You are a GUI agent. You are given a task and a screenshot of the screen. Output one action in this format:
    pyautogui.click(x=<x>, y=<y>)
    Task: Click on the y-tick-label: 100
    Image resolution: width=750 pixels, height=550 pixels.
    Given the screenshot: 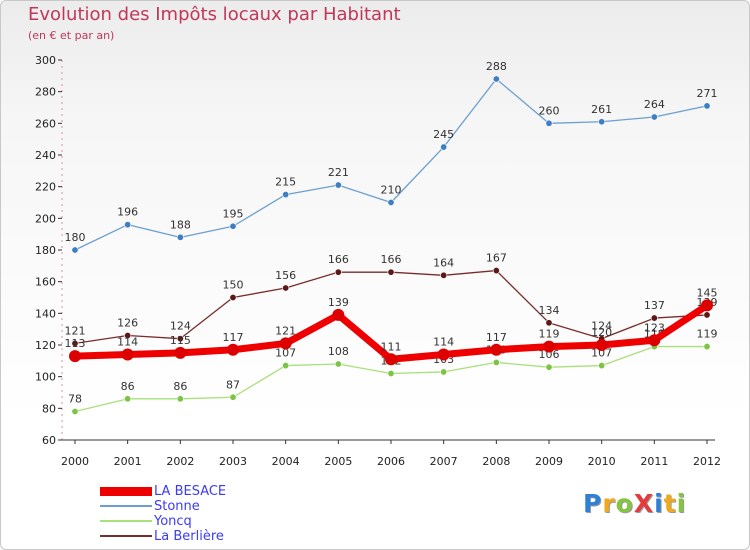 What is the action you would take?
    pyautogui.click(x=45, y=377)
    